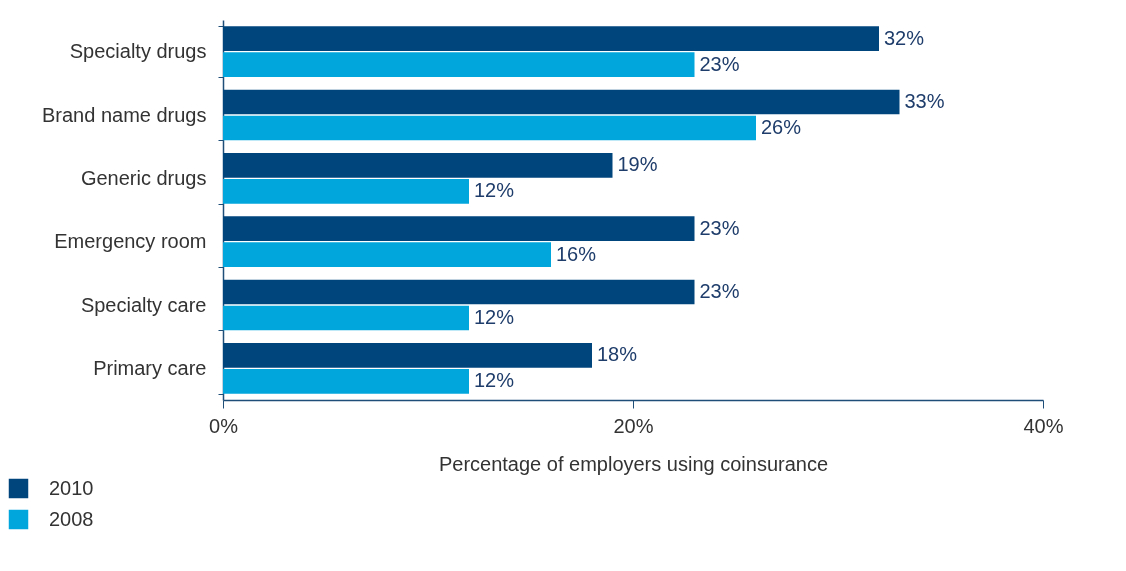 The height and width of the screenshot is (571, 1126). What do you see at coordinates (633, 425) in the screenshot?
I see `x-tick-label: 20%` at bounding box center [633, 425].